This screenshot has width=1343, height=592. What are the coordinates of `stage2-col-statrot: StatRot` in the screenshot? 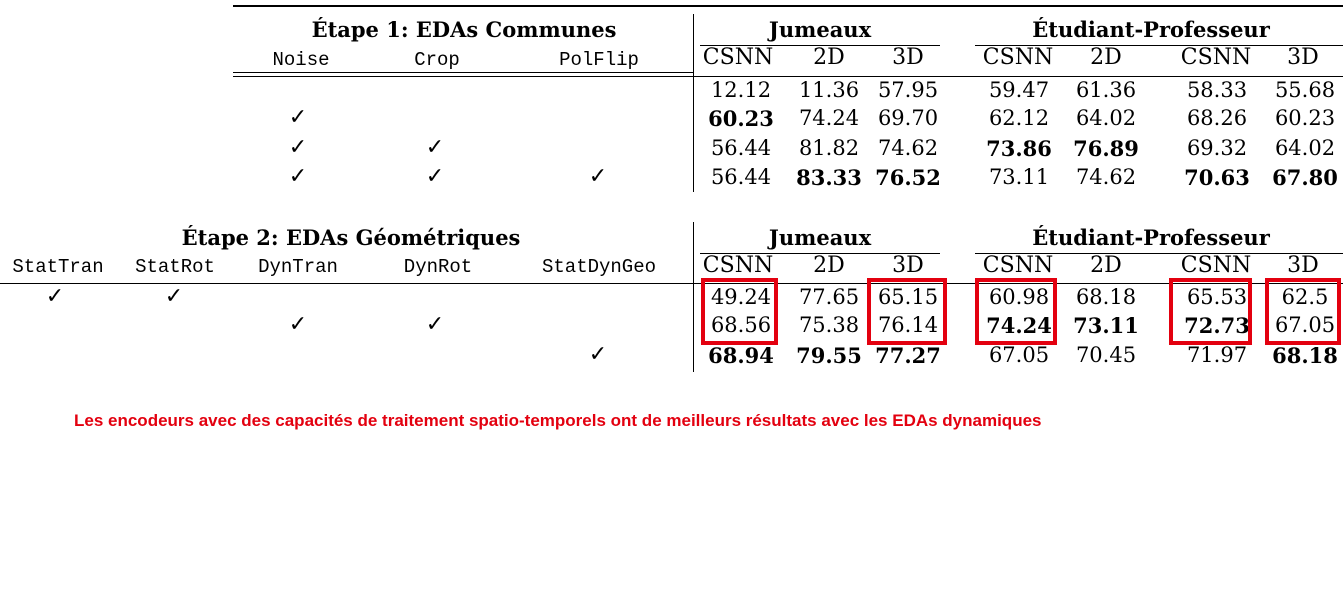 It's located at (175, 267).